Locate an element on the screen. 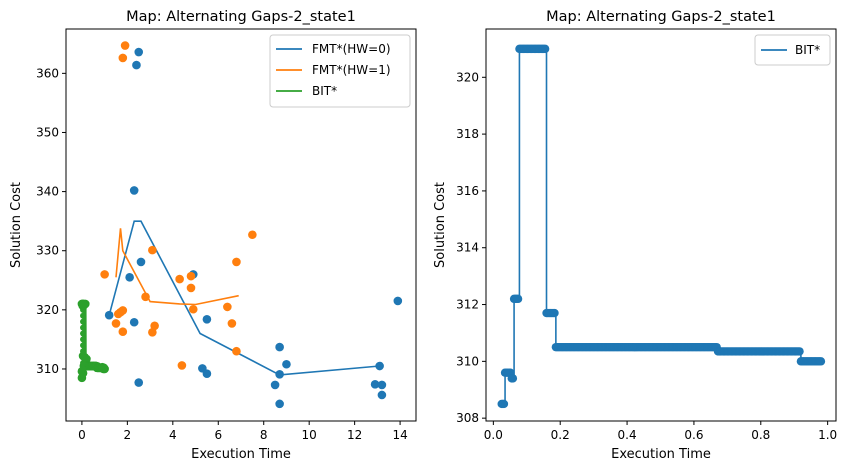 This screenshot has height=470, width=852. y-tick-label: 360 is located at coordinates (47, 73).